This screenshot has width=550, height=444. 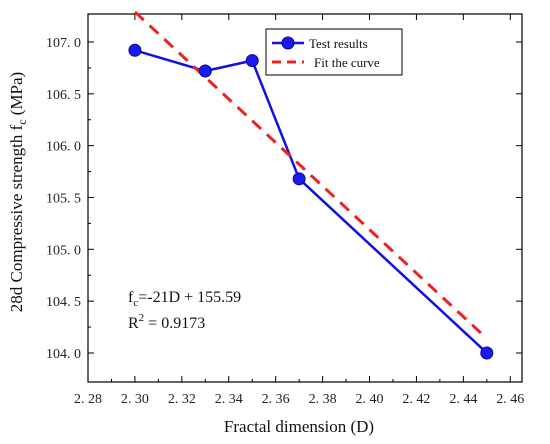 I want to click on x-tick-label: 2. 46, so click(x=510, y=399).